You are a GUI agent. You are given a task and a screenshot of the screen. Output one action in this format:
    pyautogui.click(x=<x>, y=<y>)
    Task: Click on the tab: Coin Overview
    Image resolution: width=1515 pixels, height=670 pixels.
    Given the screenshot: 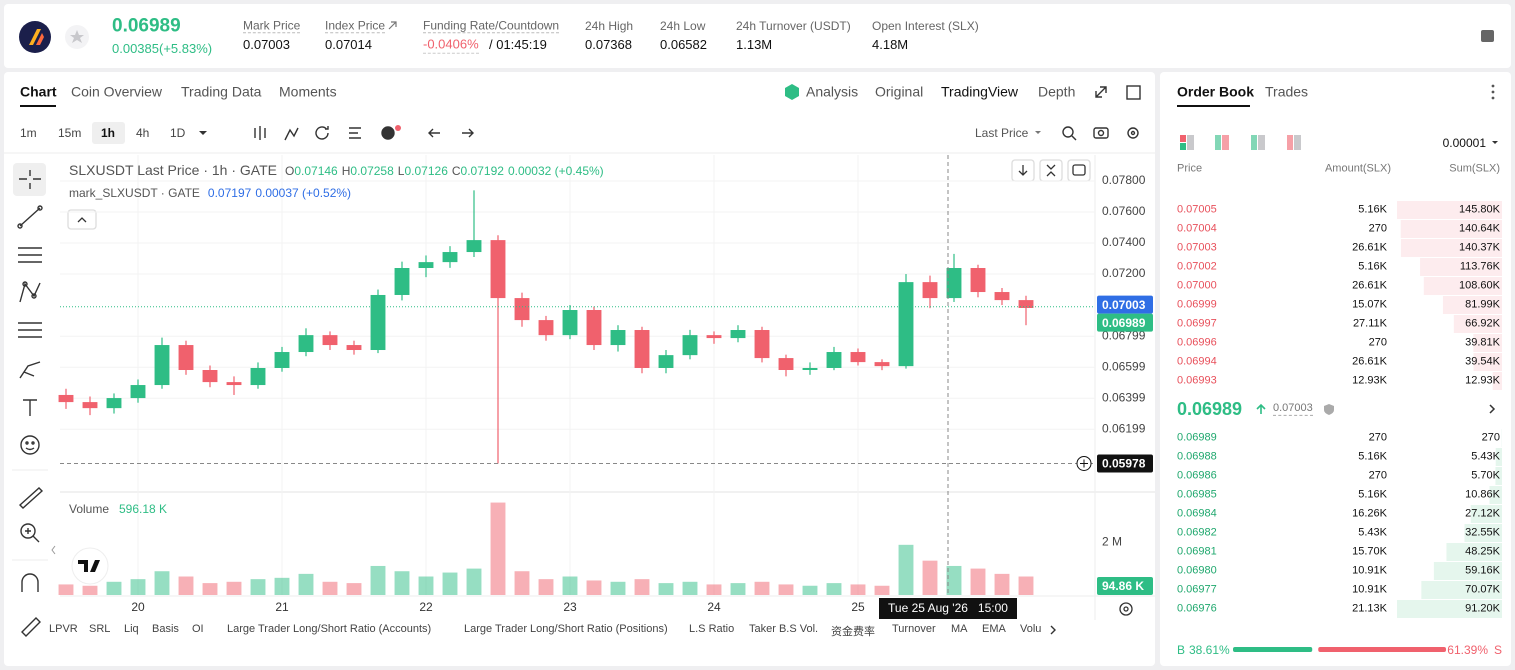 What is the action you would take?
    pyautogui.click(x=117, y=91)
    